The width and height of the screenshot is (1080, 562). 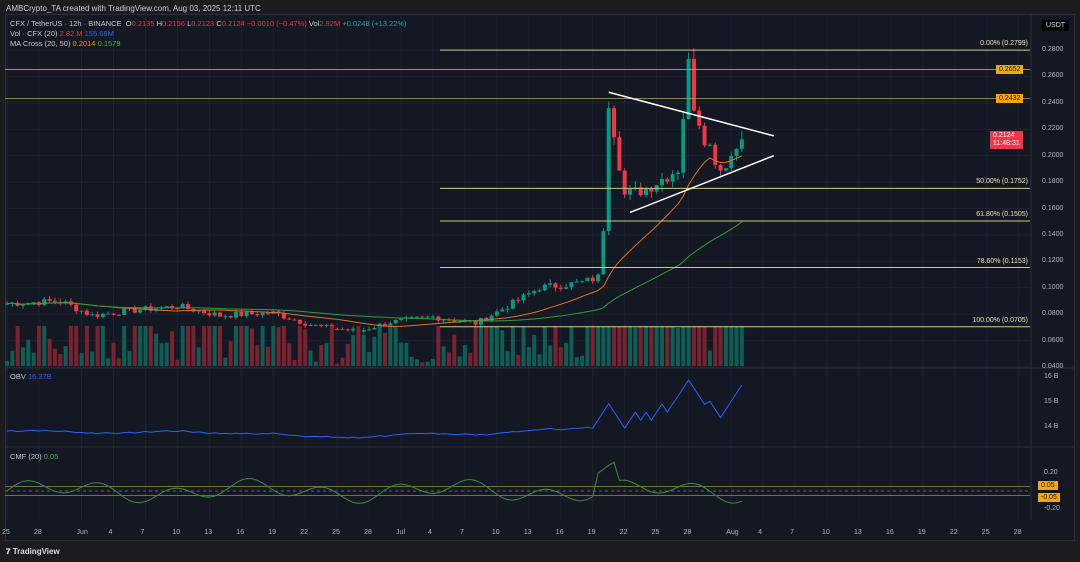 What do you see at coordinates (66, 23) in the screenshot?
I see `symbol-info: CFX / TetherUS · 12h · BINANCE` at bounding box center [66, 23].